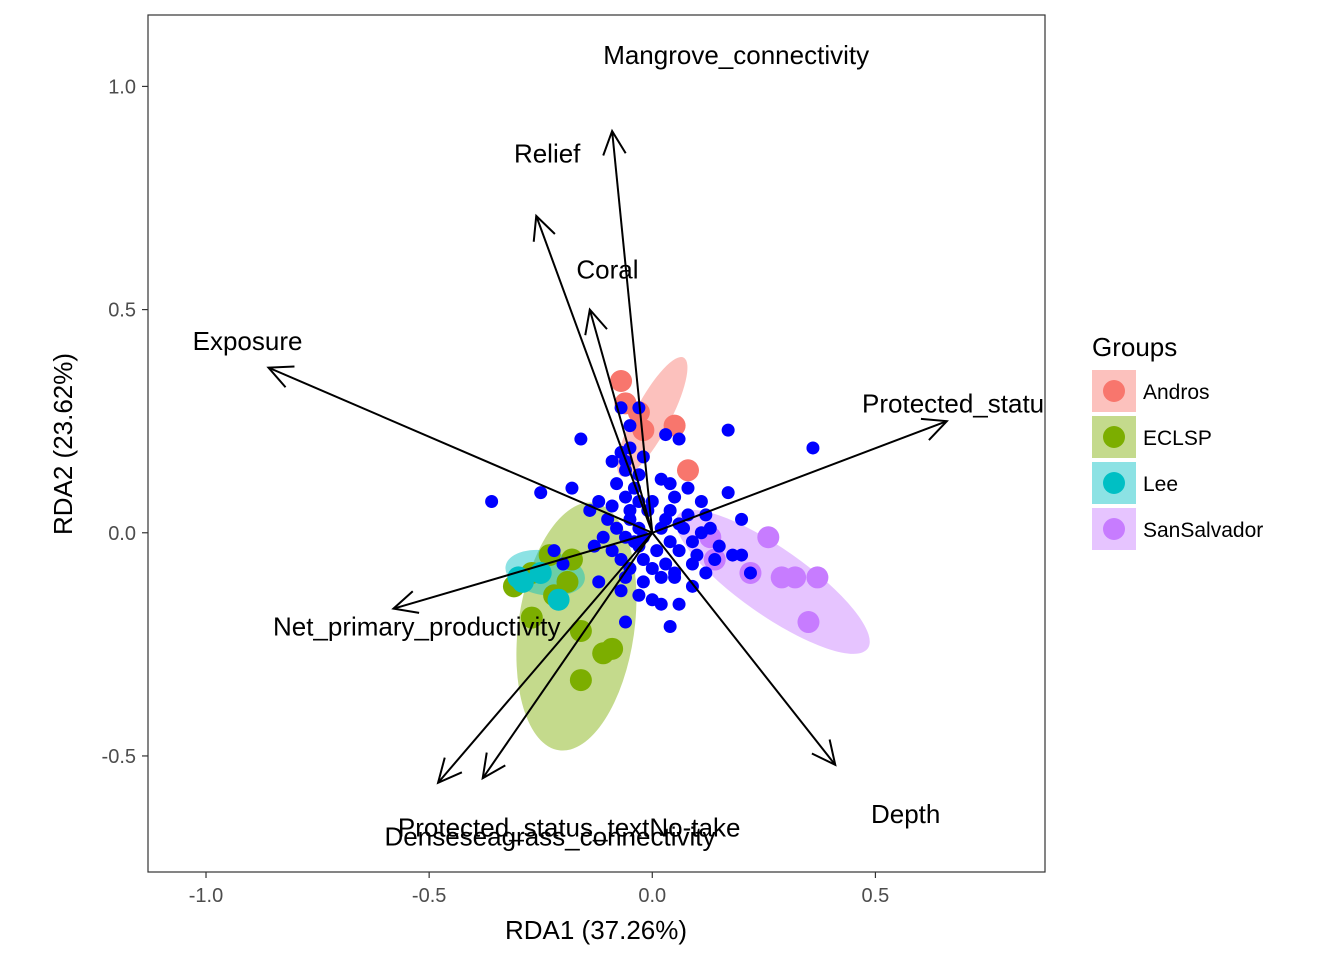 This screenshot has height=960, width=1344. Describe the element at coordinates (248, 341) in the screenshot. I see `arrow-label: Exposure` at that location.